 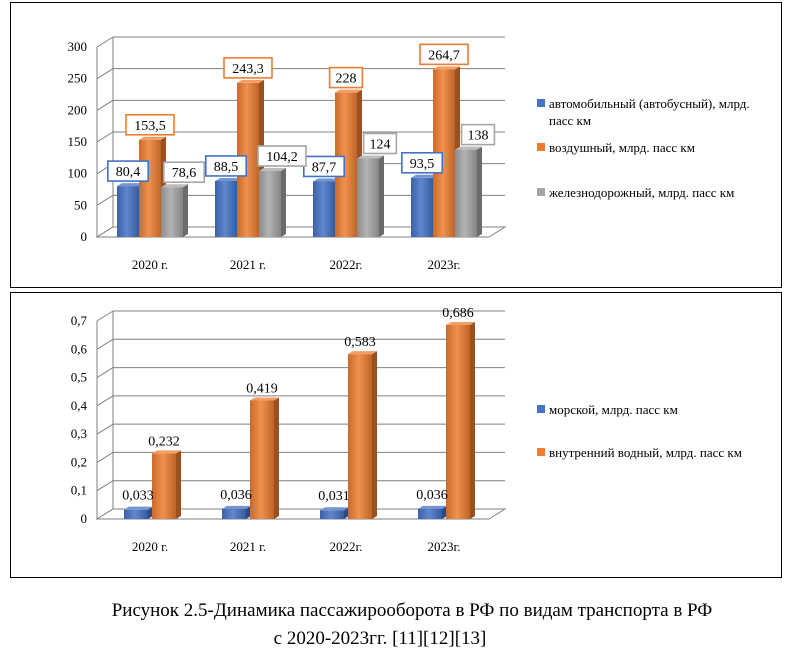 I want to click on data-label-inland: 0,686, so click(x=458, y=313).